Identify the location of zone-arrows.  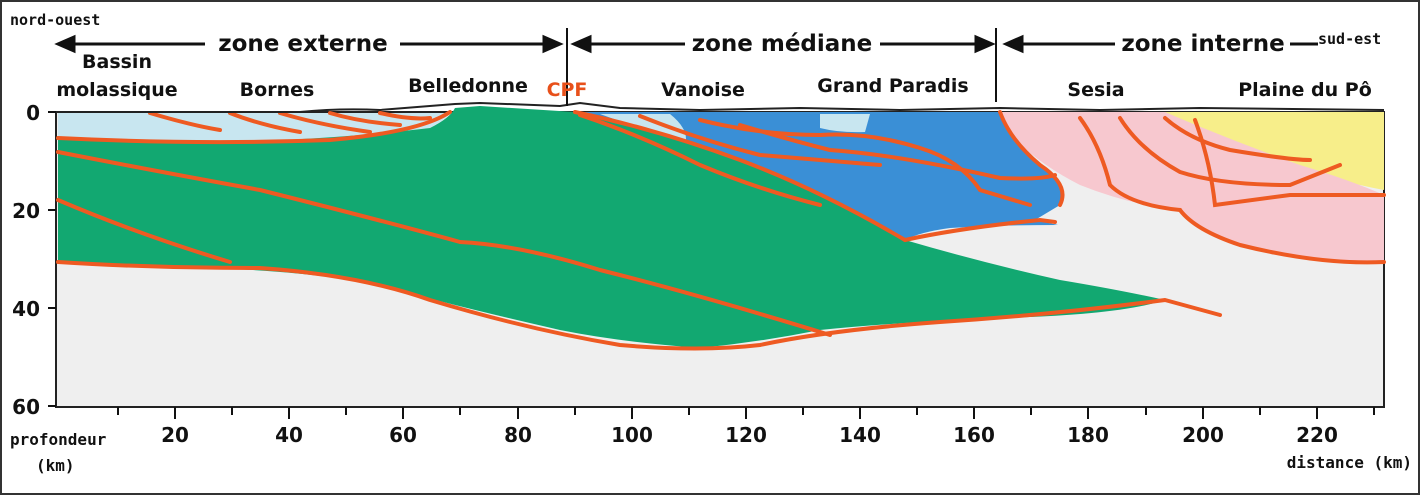
(686, 44).